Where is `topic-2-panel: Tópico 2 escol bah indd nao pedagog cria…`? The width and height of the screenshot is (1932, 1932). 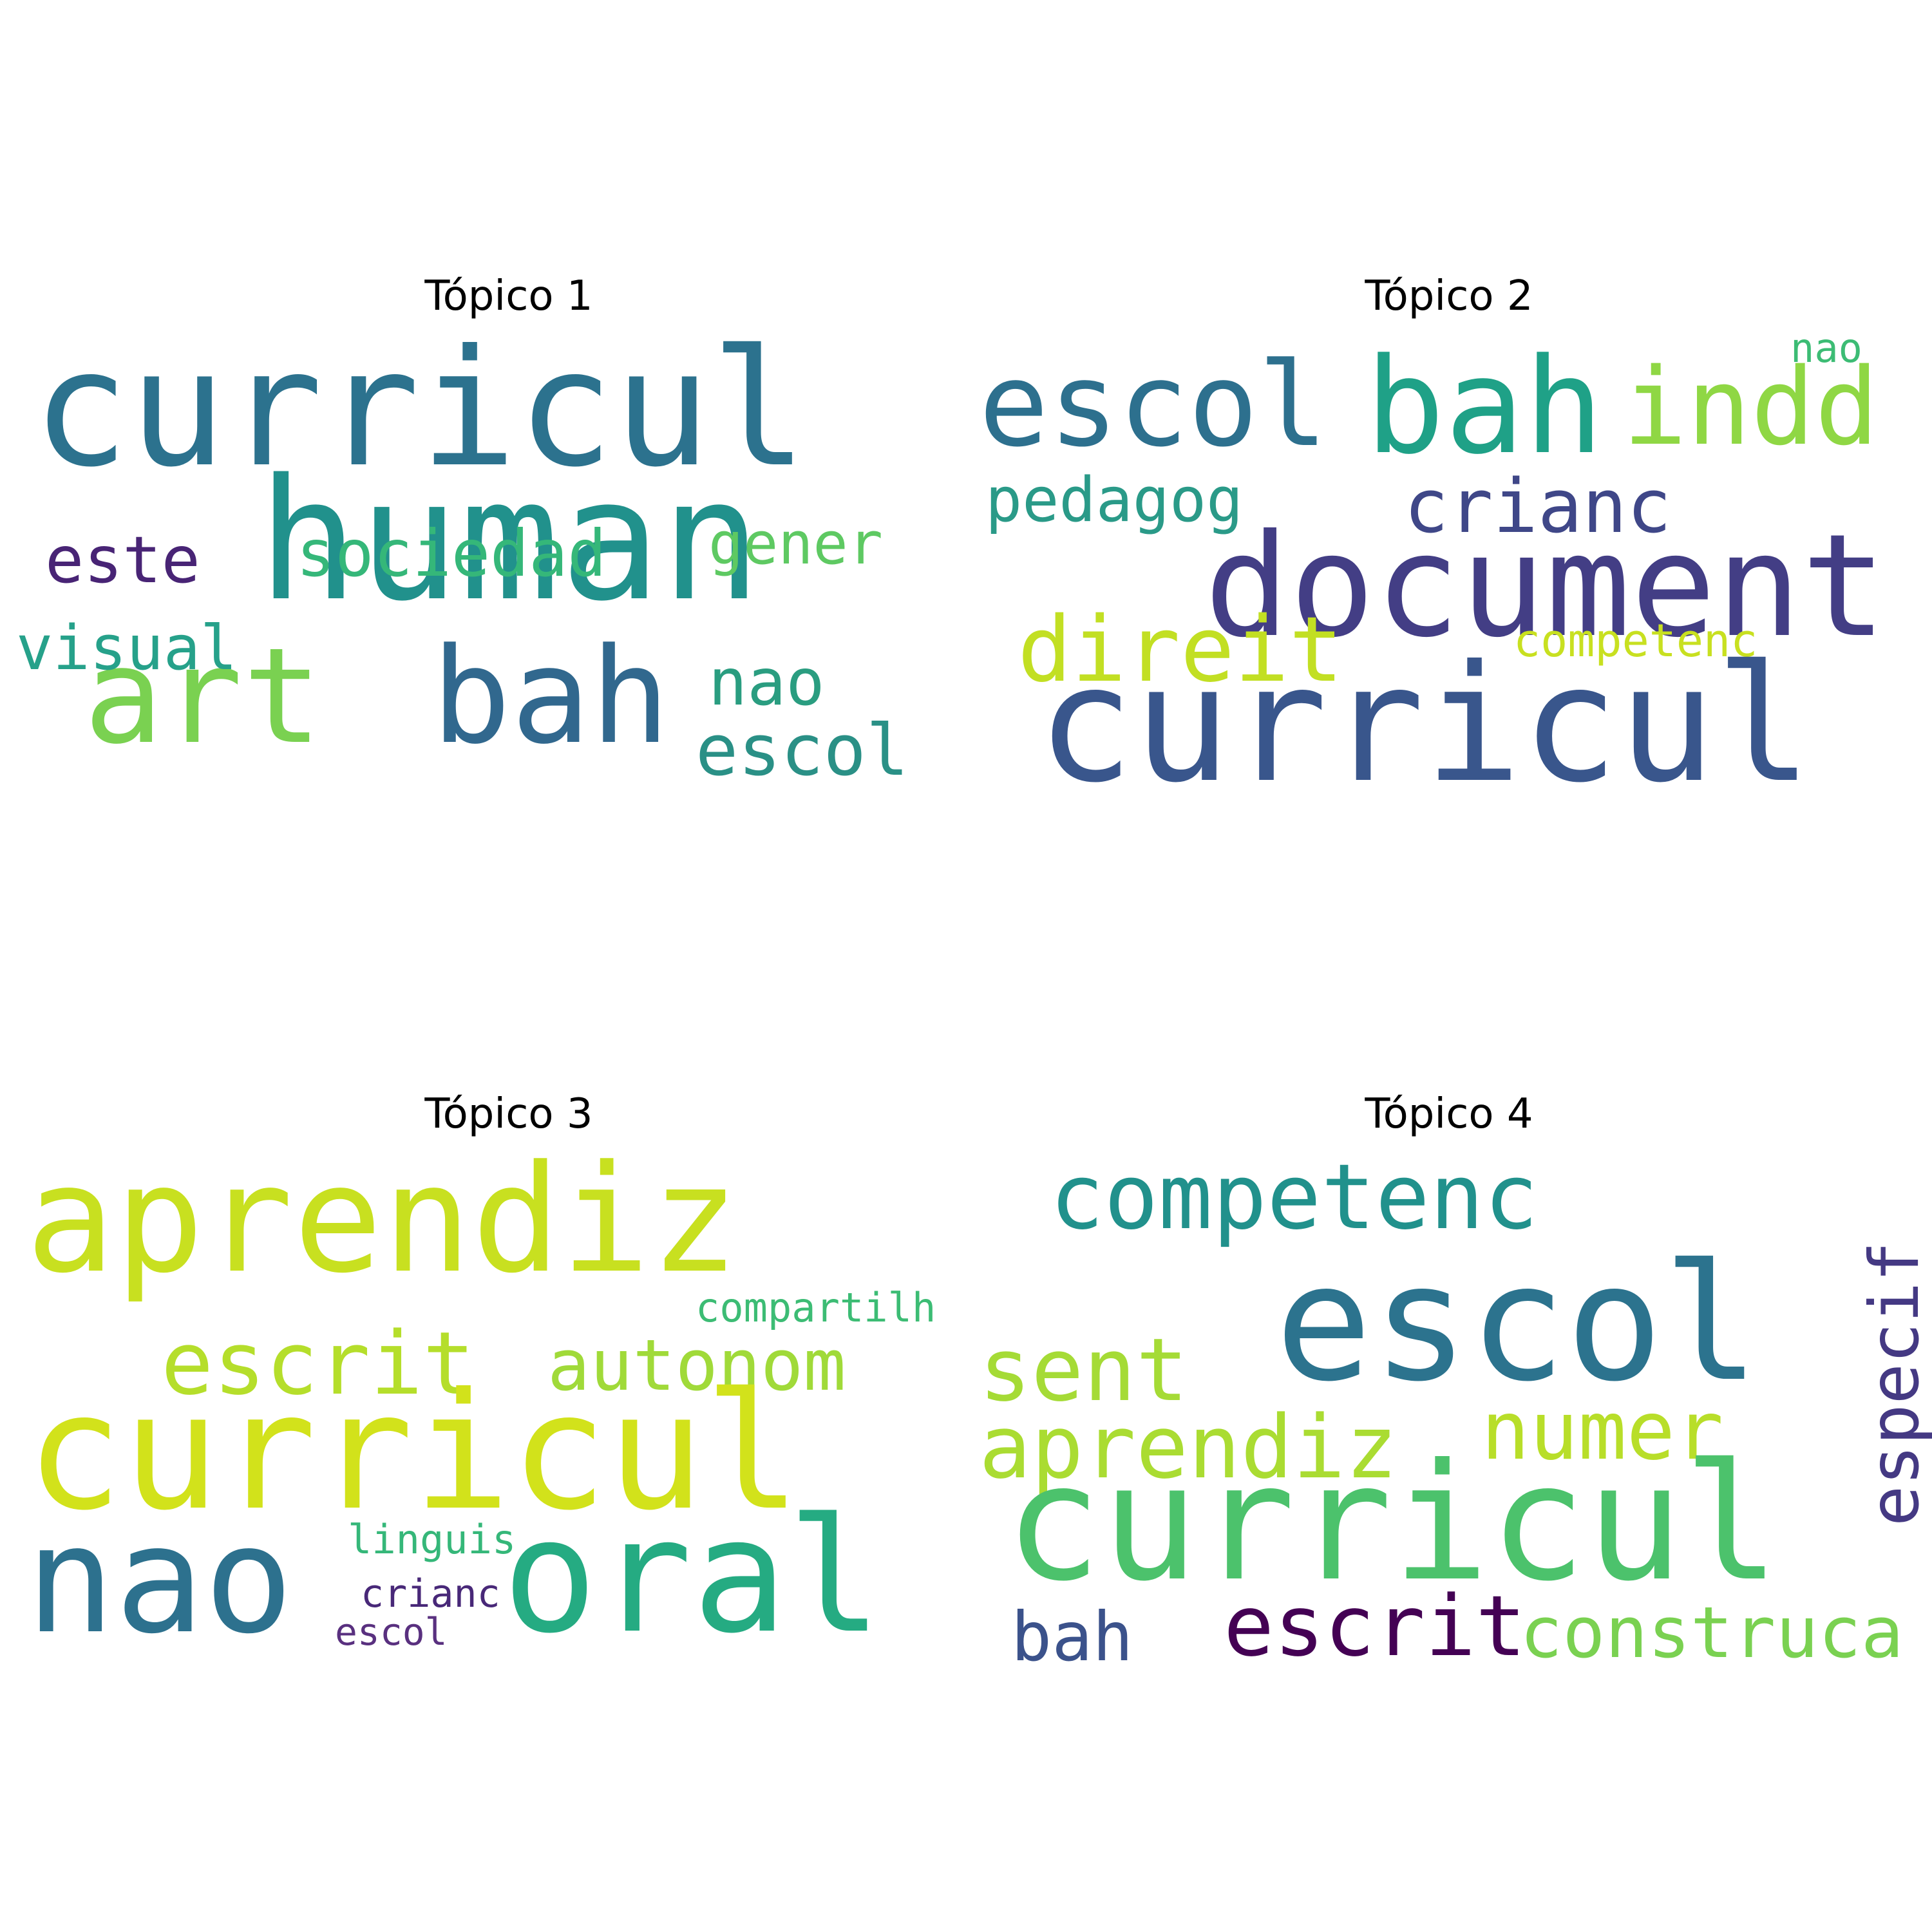
topic-2-panel: Tópico 2 escol bah indd nao pedagog cria… is located at coordinates (1449, 538).